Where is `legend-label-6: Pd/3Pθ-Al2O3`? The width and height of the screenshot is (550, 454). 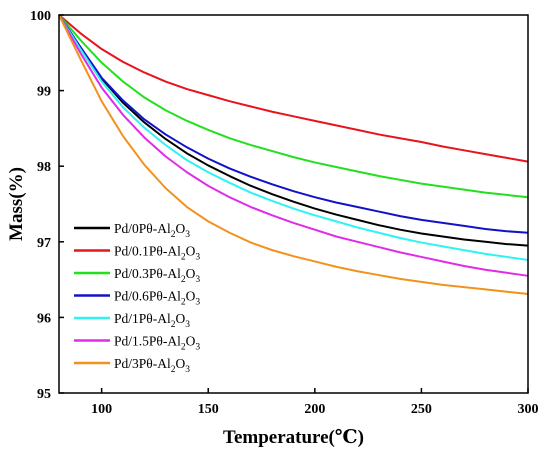 legend-label-6: Pd/3Pθ-Al2O3 is located at coordinates (152, 365).